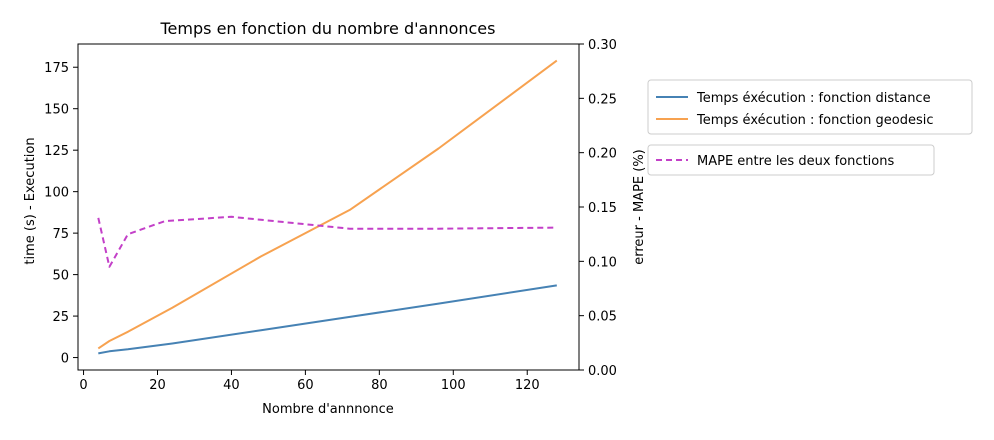  I want to click on x-tick-label: 120, so click(527, 385).